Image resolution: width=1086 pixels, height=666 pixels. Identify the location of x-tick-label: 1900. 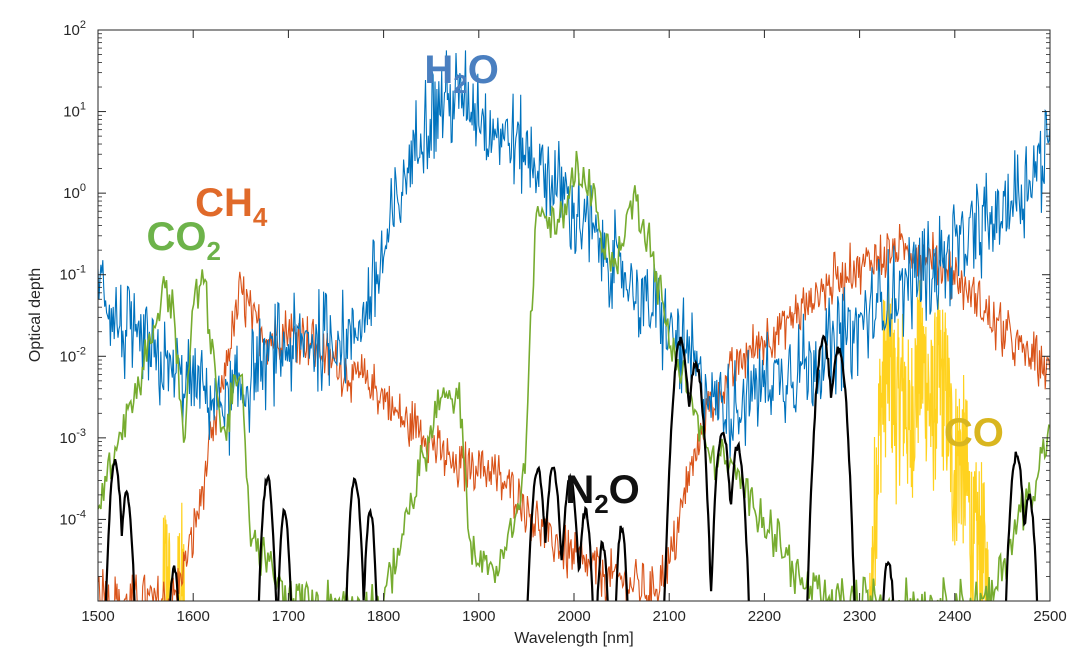
(478, 616).